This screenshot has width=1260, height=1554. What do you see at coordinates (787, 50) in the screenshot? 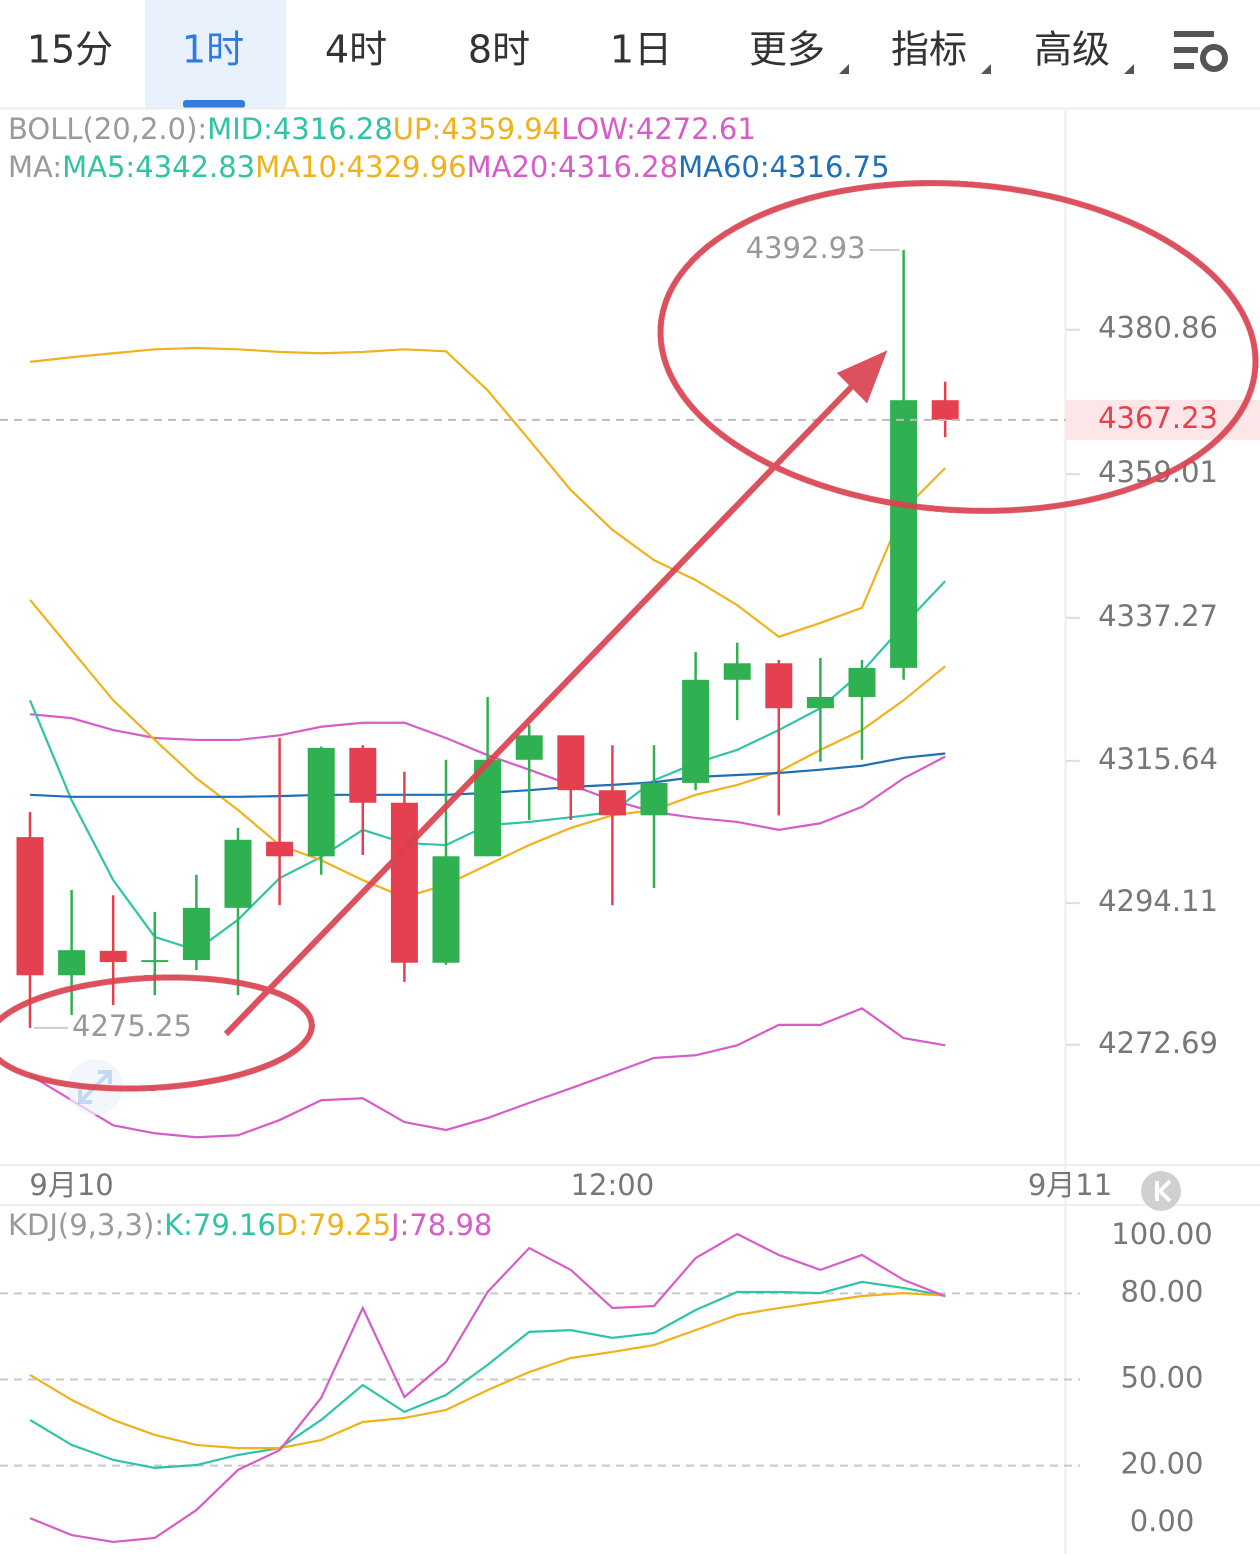
I see `tab: 更多` at bounding box center [787, 50].